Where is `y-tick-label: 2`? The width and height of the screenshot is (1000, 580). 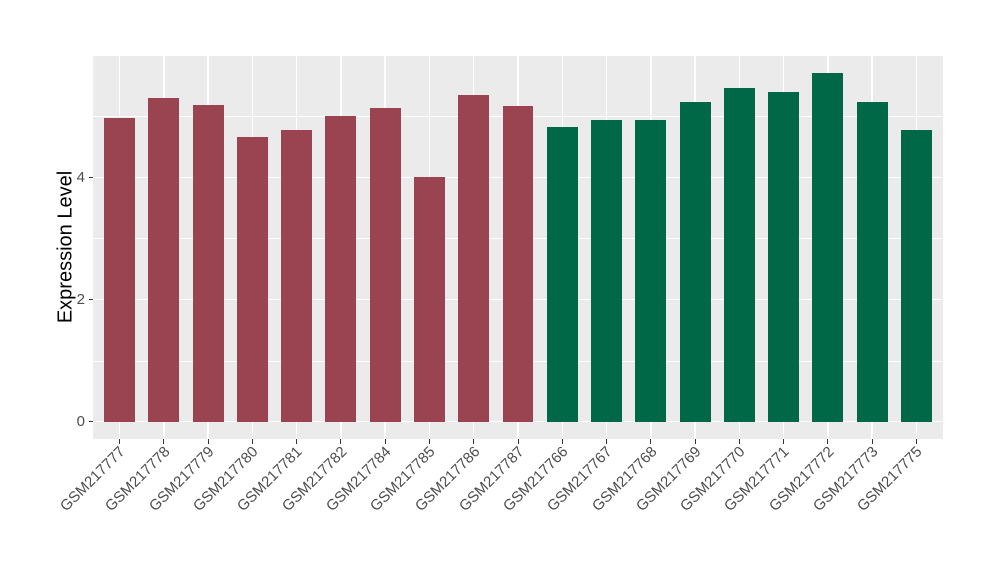 y-tick-label: 2 is located at coordinates (80, 299).